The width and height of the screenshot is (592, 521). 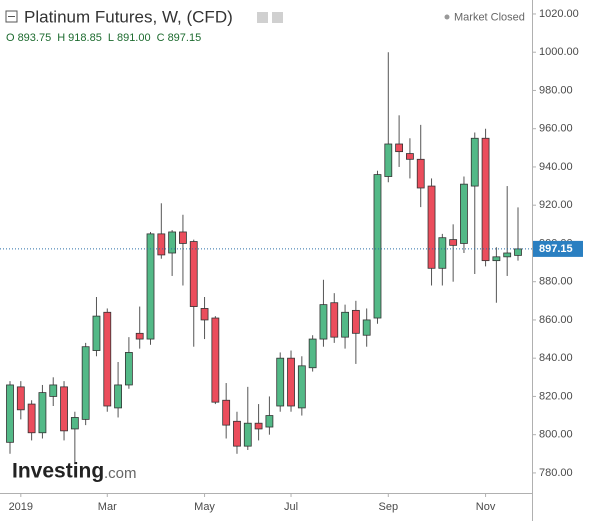 I want to click on ohlc-label: L, so click(x=111, y=38).